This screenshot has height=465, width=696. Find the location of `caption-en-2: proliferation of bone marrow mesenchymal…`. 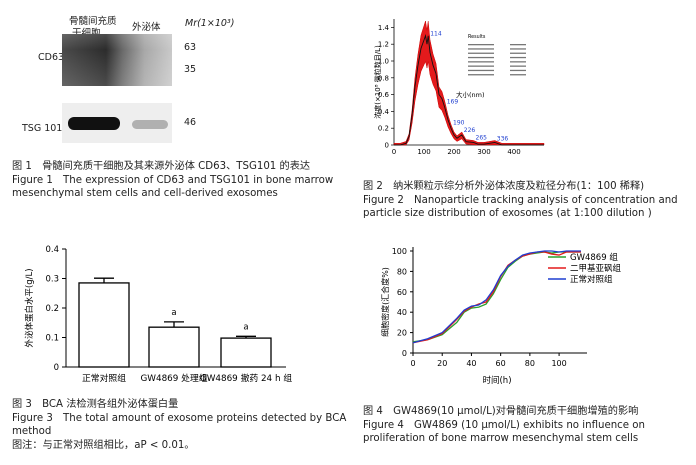

caption-en-2: proliferation of bone marrow mesenchymal… is located at coordinates (501, 438).